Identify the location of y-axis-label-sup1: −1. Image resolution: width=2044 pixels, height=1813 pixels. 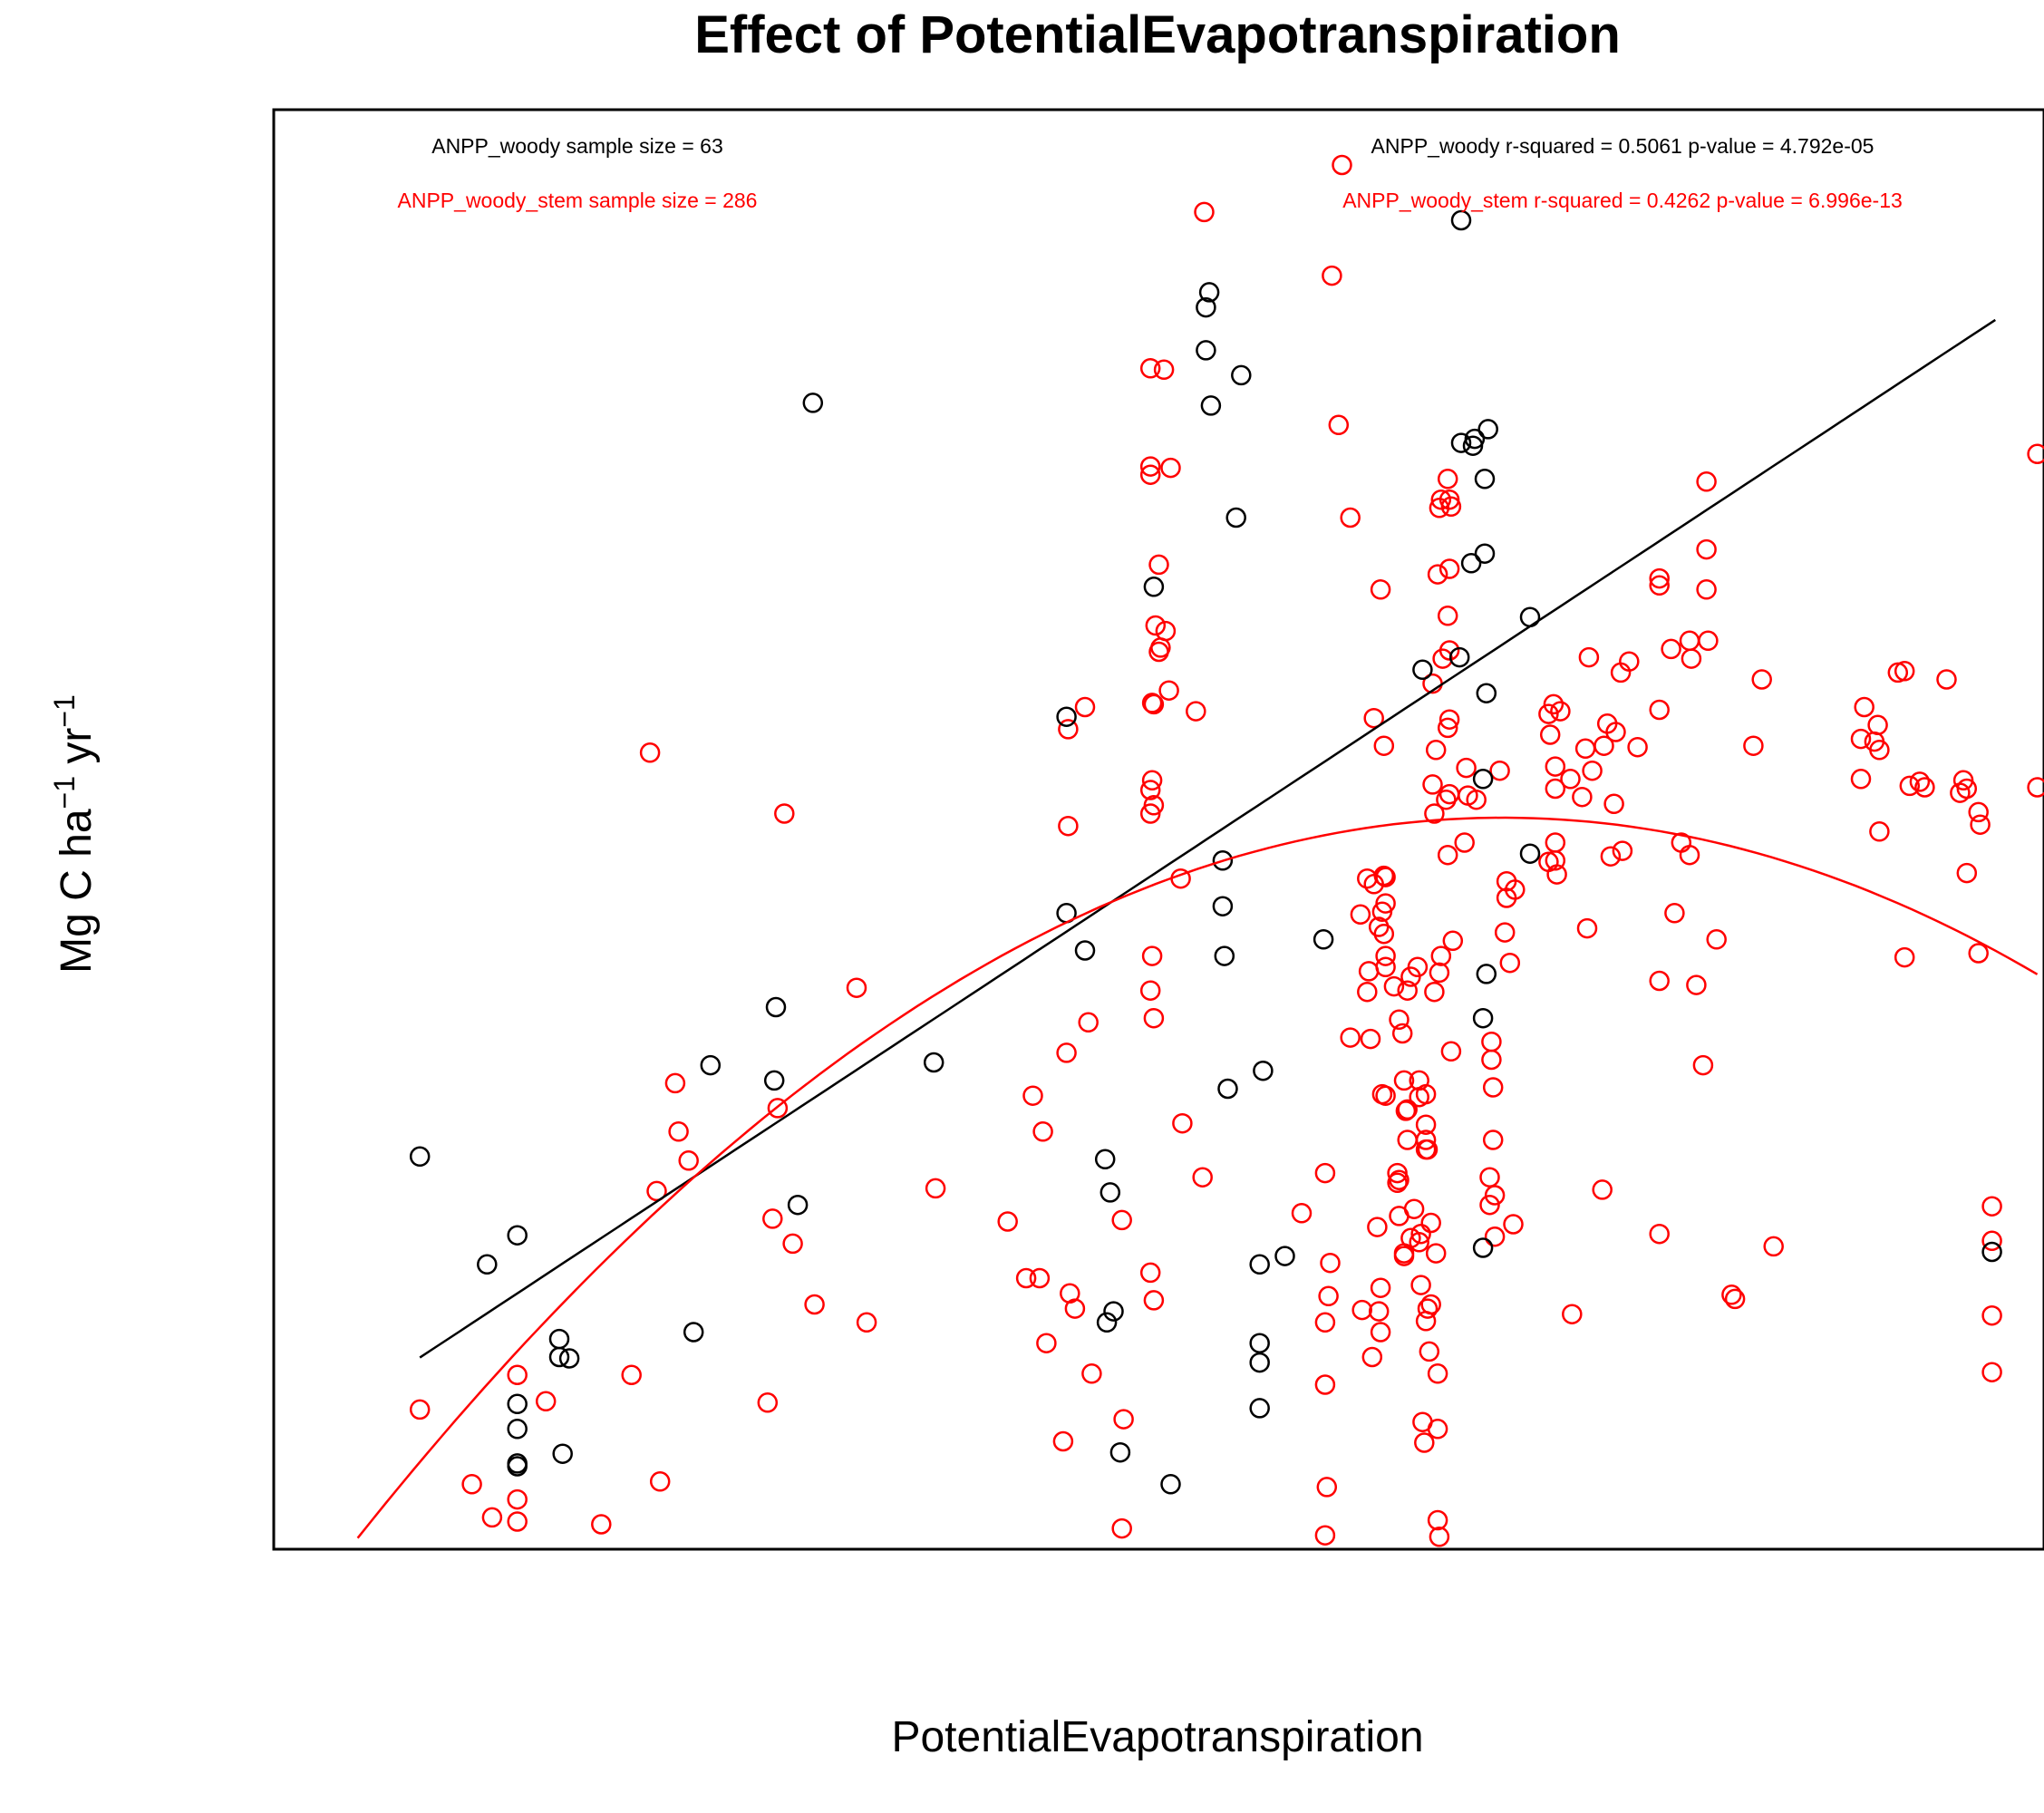
(64, 792).